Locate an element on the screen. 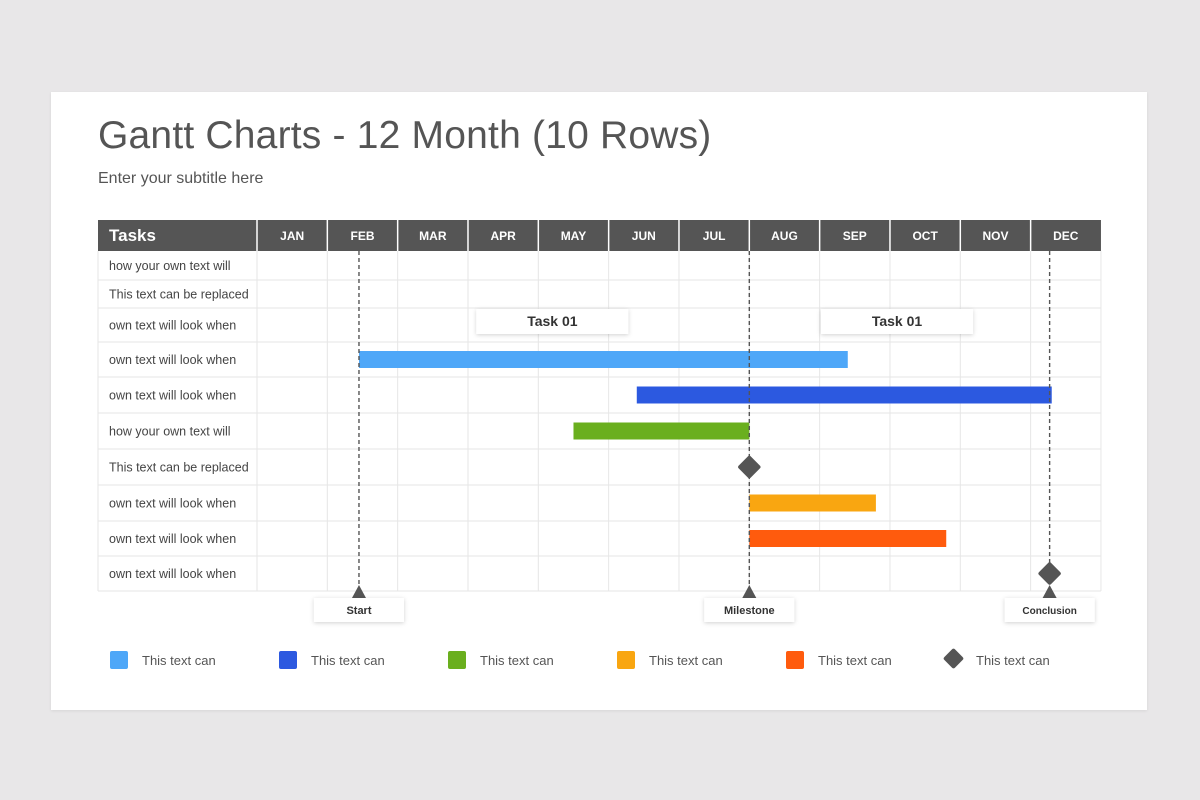 This screenshot has height=800, width=1200. table-header is located at coordinates (599, 235).